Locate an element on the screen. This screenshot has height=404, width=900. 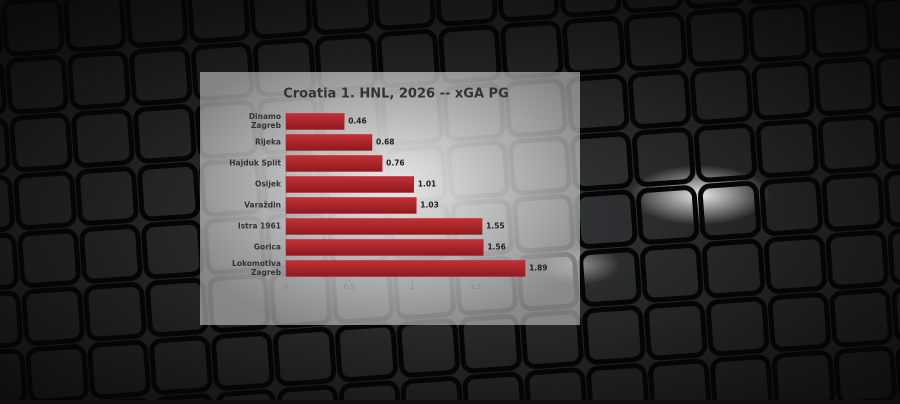
value-label: 0.68 is located at coordinates (385, 142).